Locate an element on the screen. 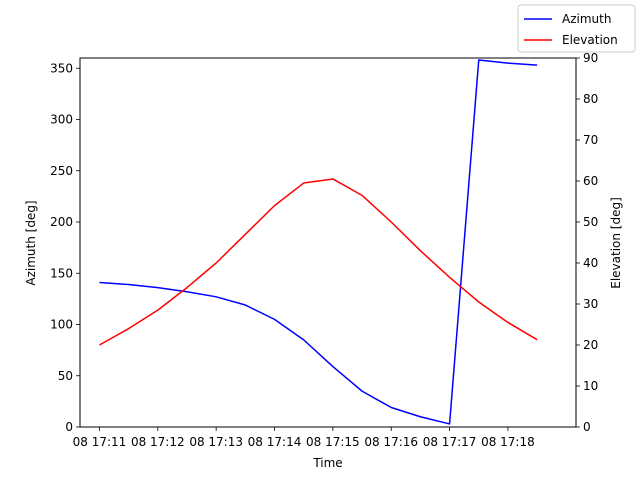  left-y-tick-label: 50 is located at coordinates (65, 376).